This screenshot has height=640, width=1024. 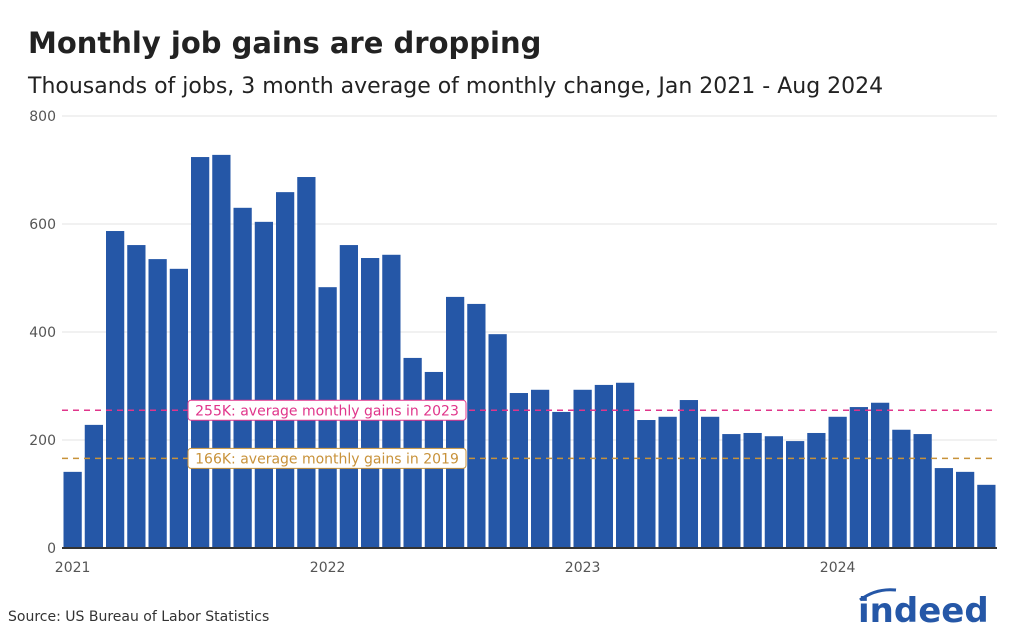 What do you see at coordinates (583, 568) in the screenshot?
I see `x-tick-label: 2023` at bounding box center [583, 568].